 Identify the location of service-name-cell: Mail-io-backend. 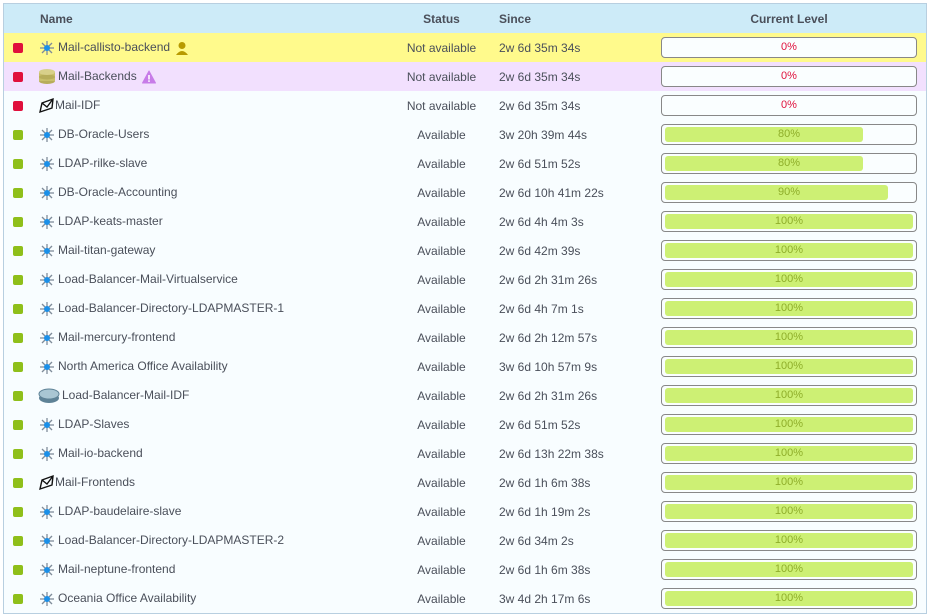
(100, 453).